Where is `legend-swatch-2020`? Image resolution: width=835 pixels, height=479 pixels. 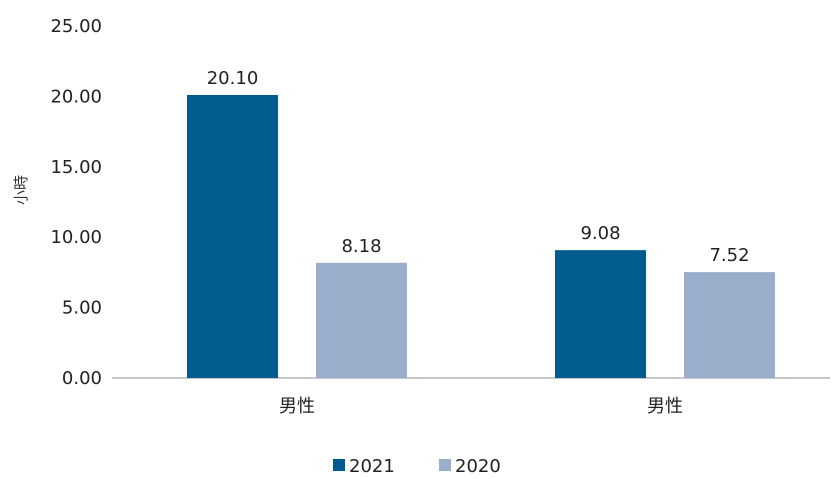 legend-swatch-2020 is located at coordinates (445, 465).